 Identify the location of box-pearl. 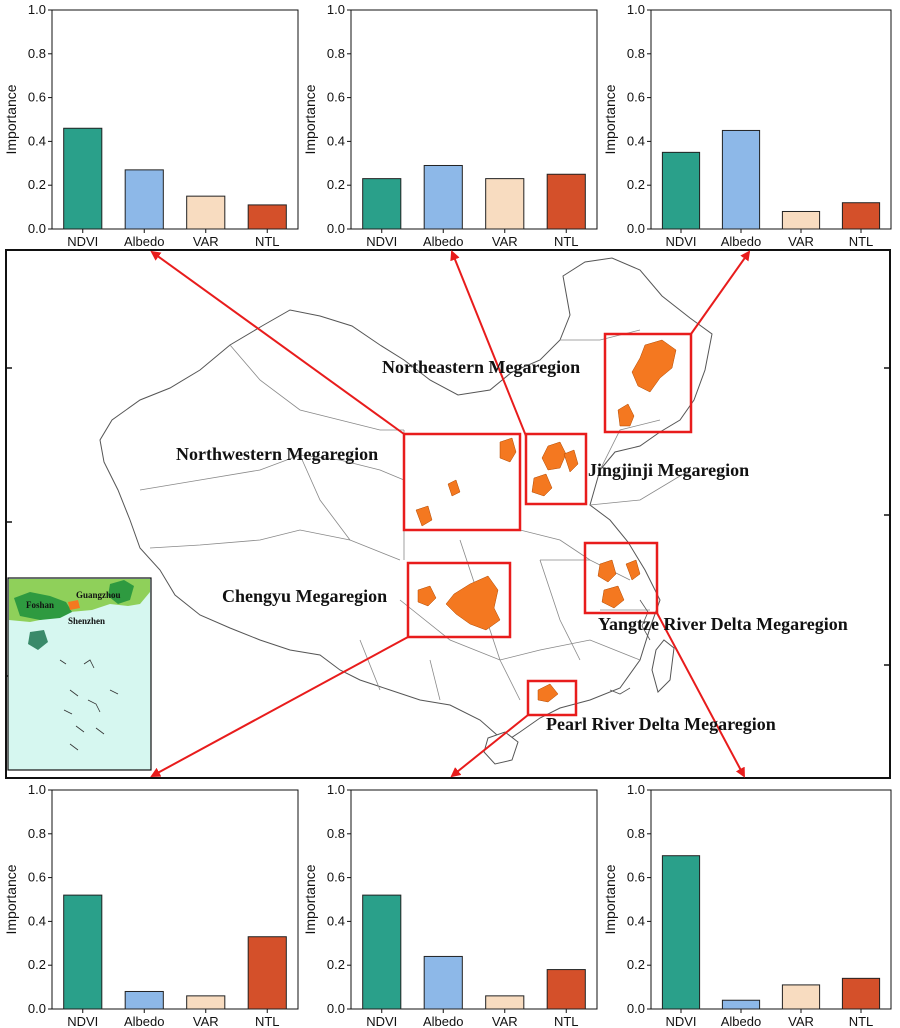
(552, 698).